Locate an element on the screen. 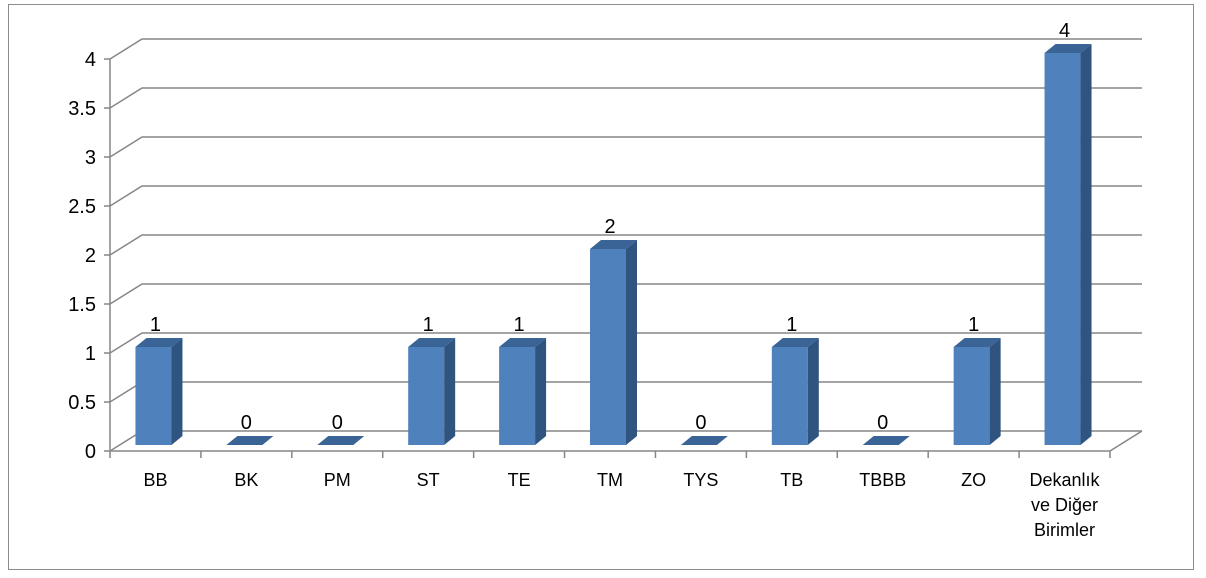  floor-edge is located at coordinates (1126, 441).